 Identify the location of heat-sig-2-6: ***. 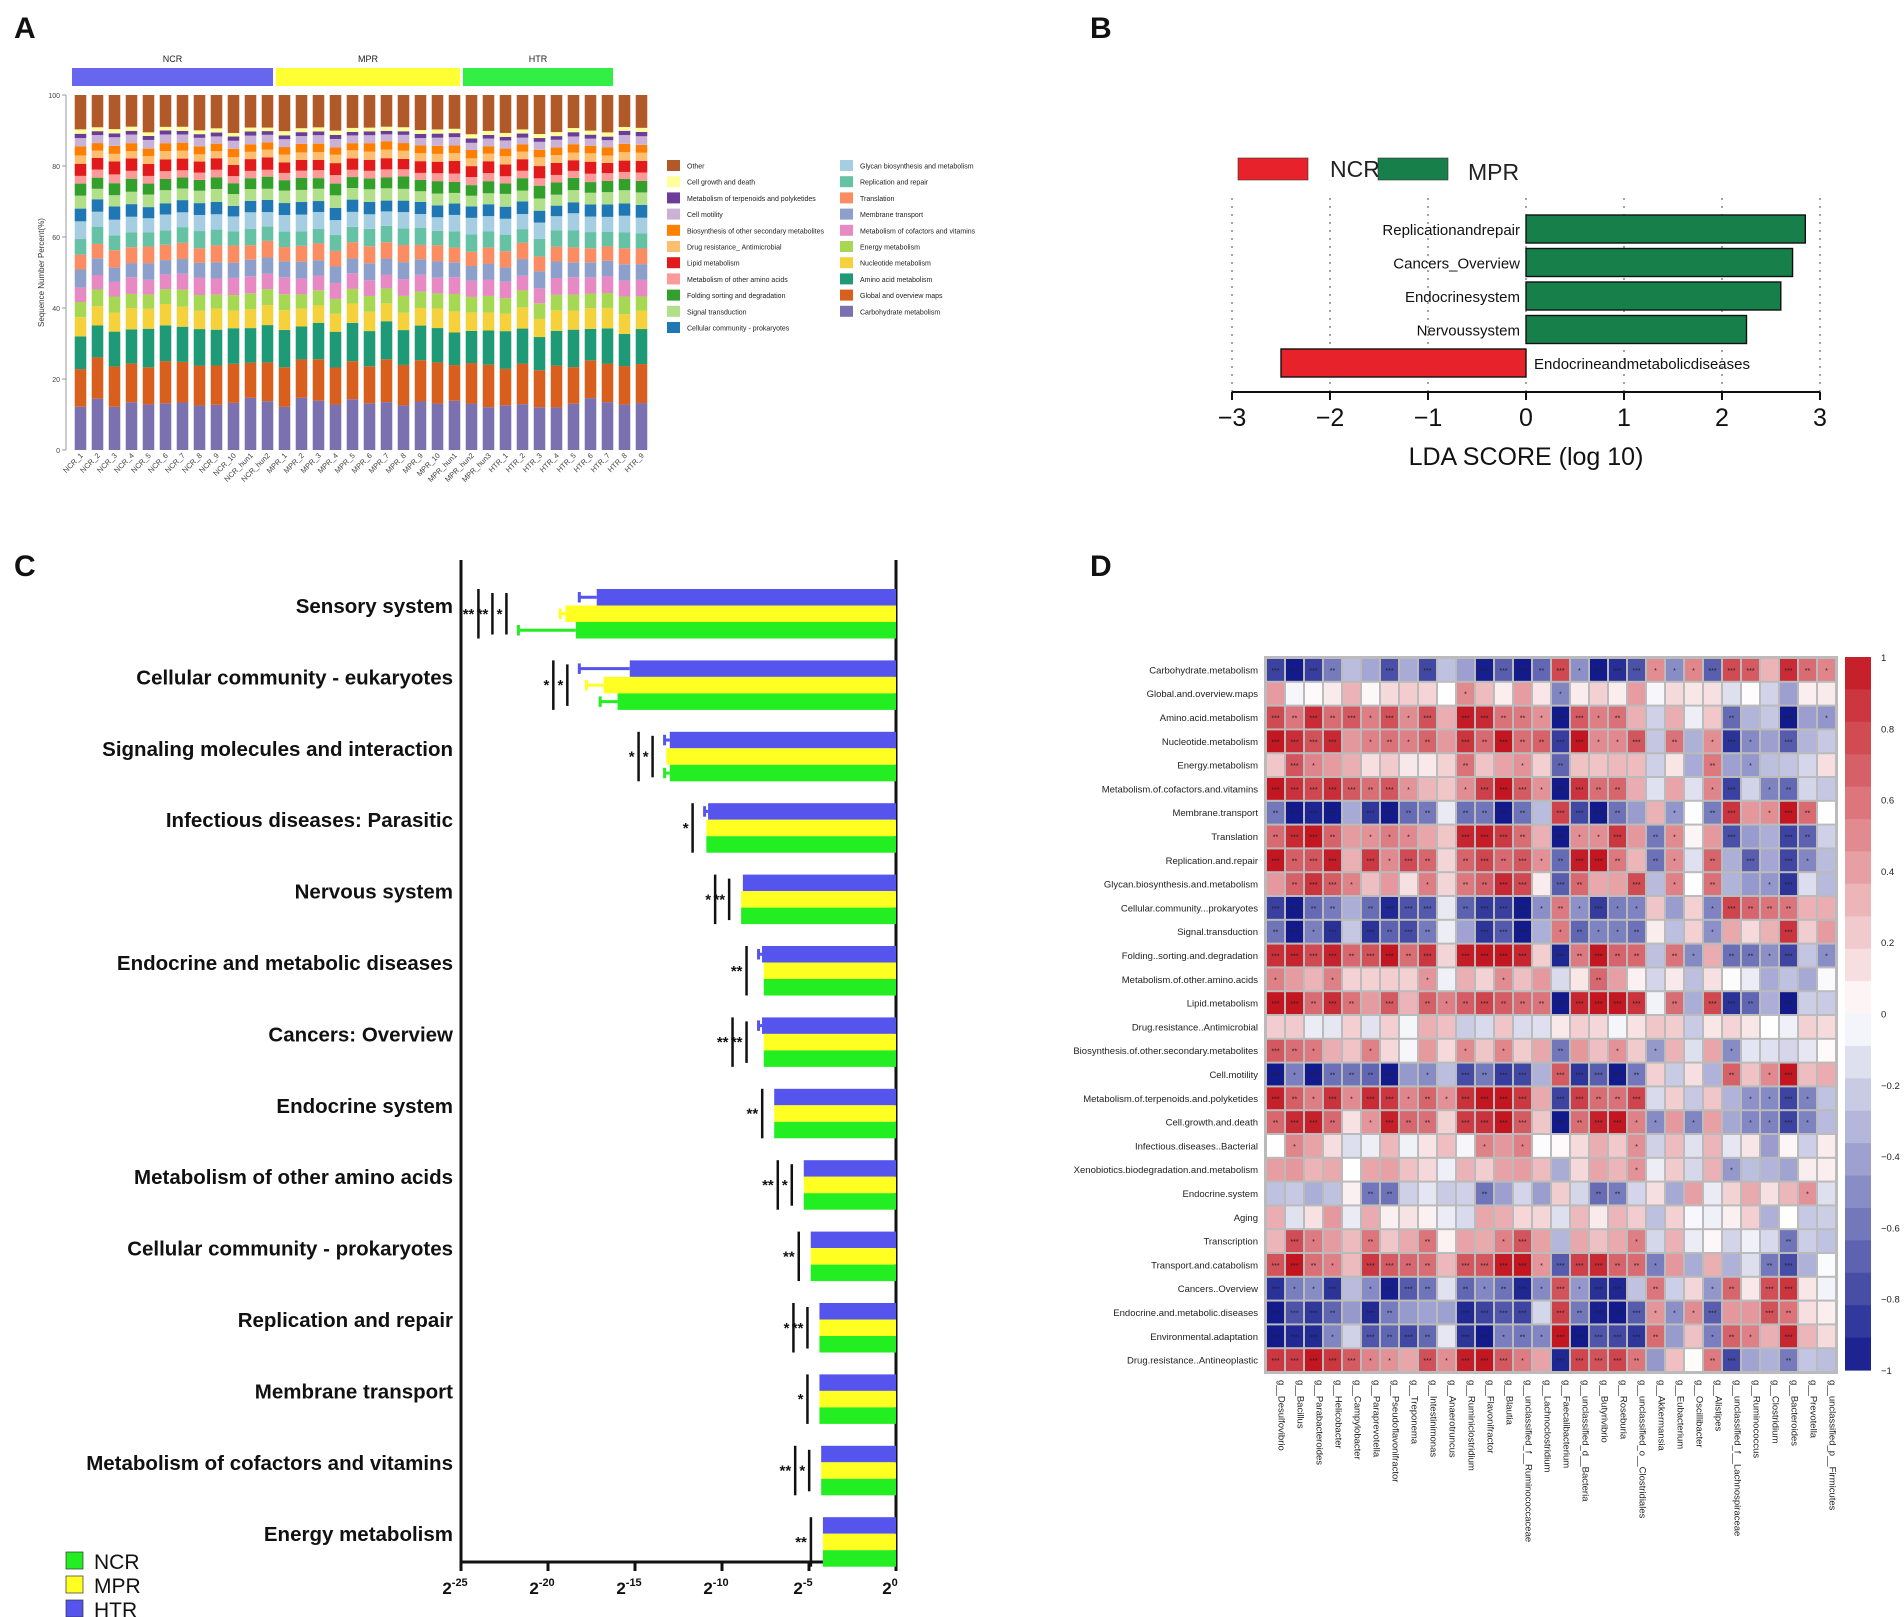
(1389, 719).